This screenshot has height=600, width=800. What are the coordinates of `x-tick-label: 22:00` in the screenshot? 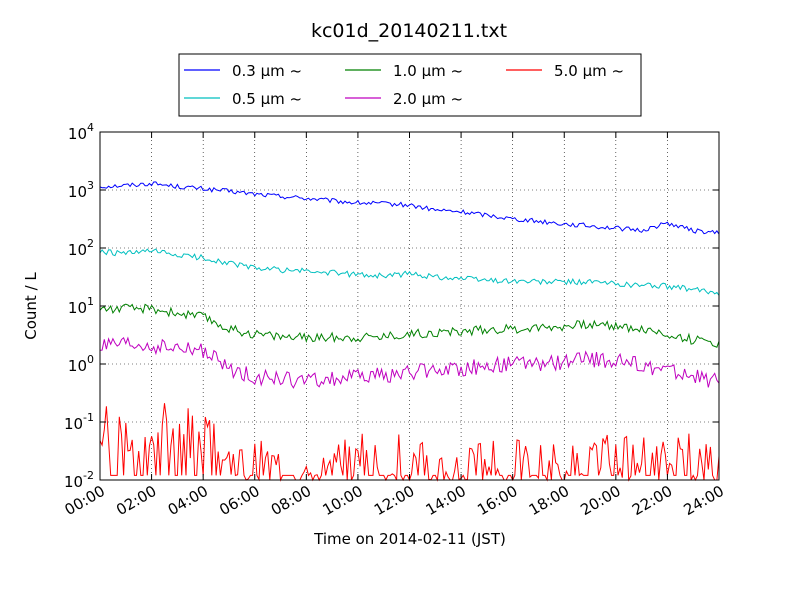 It's located at (652, 500).